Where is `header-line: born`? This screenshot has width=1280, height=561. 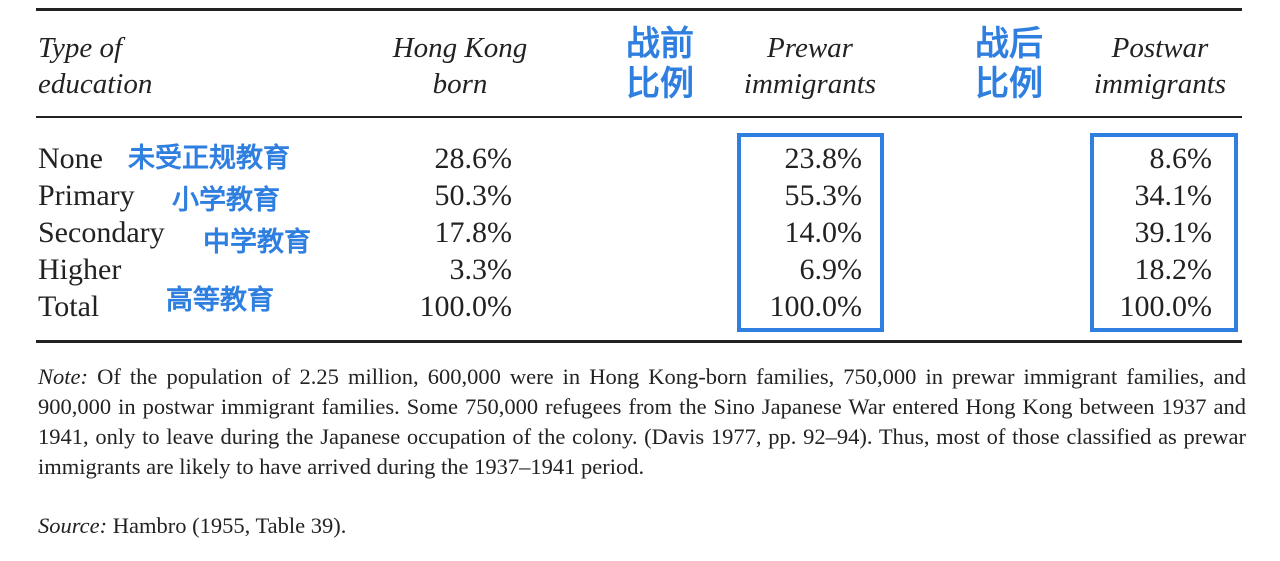
header-line: born is located at coordinates (460, 84).